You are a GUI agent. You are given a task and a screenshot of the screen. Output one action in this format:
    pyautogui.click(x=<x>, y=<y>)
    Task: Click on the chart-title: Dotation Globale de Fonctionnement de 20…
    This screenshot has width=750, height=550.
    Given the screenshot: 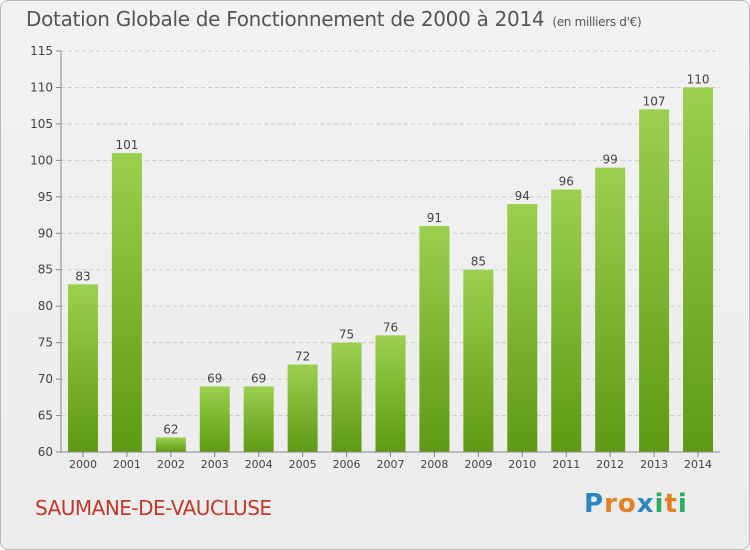 What is the action you would take?
    pyautogui.click(x=334, y=19)
    